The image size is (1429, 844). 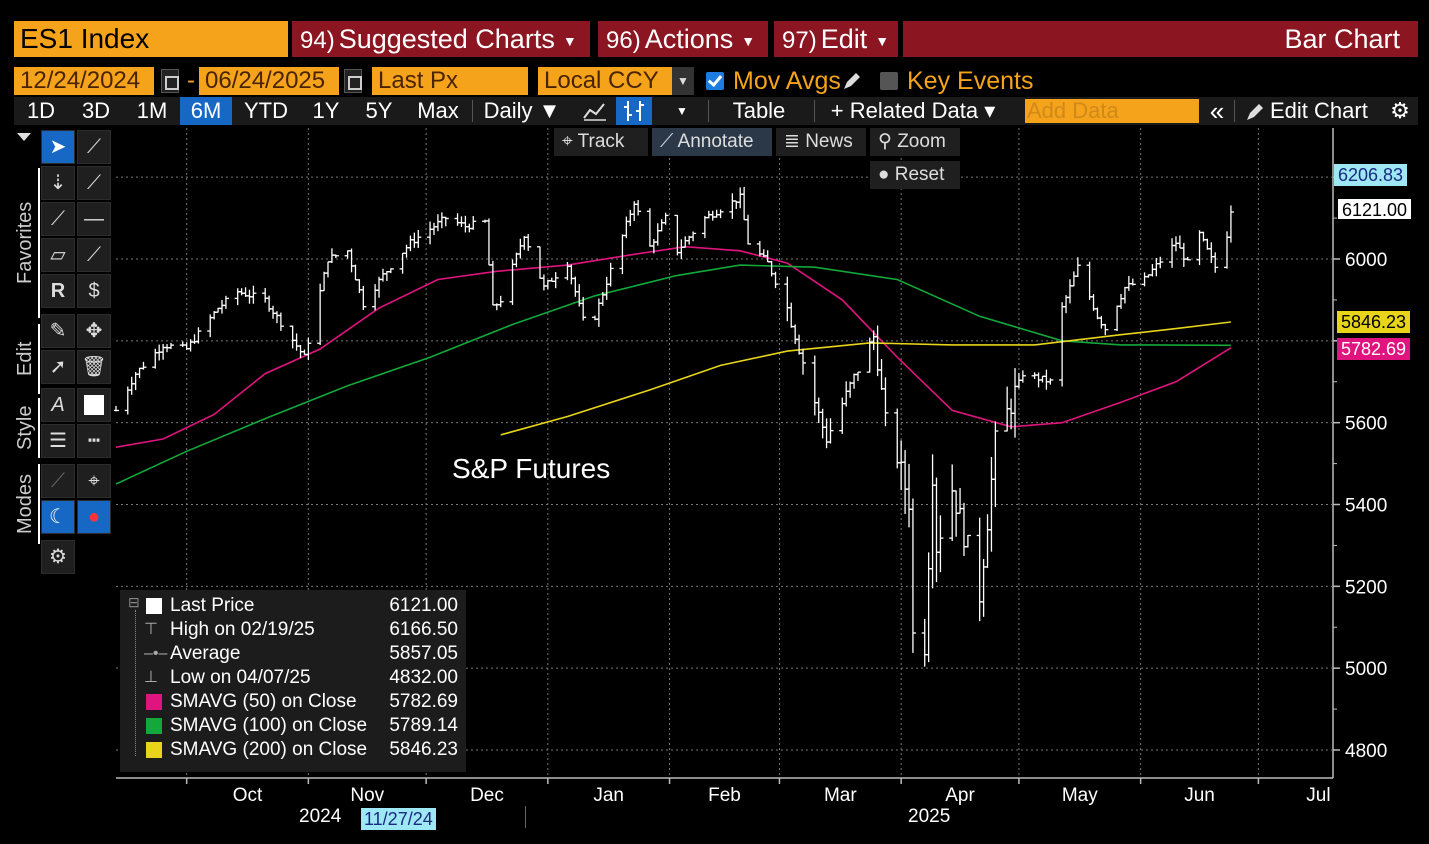 What do you see at coordinates (269, 81) in the screenshot?
I see `end-date-field: 06/24/2025` at bounding box center [269, 81].